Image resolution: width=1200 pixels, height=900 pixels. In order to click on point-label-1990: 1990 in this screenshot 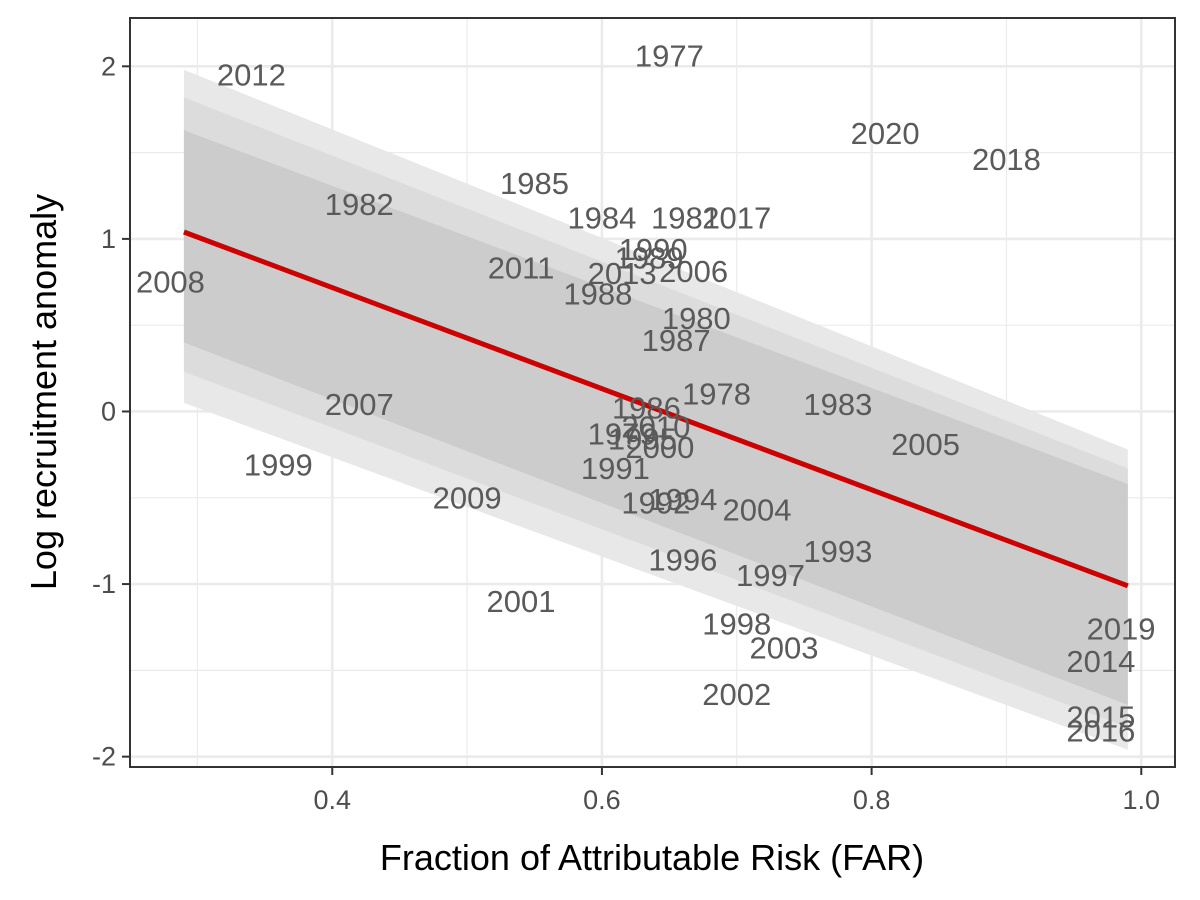, I will do `click(653, 249)`.